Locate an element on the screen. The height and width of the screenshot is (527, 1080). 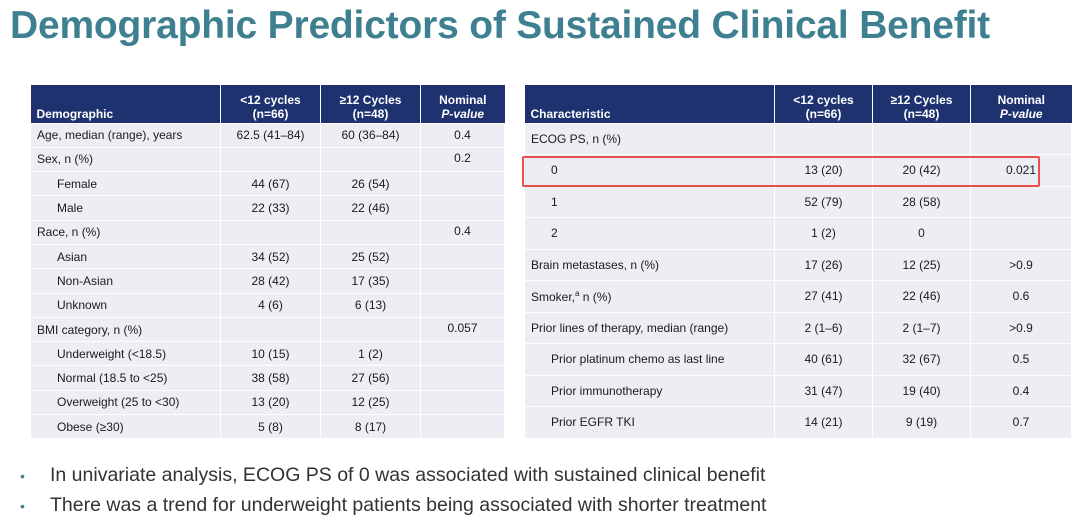
cell-lt12: 22 (33) is located at coordinates (270, 208).